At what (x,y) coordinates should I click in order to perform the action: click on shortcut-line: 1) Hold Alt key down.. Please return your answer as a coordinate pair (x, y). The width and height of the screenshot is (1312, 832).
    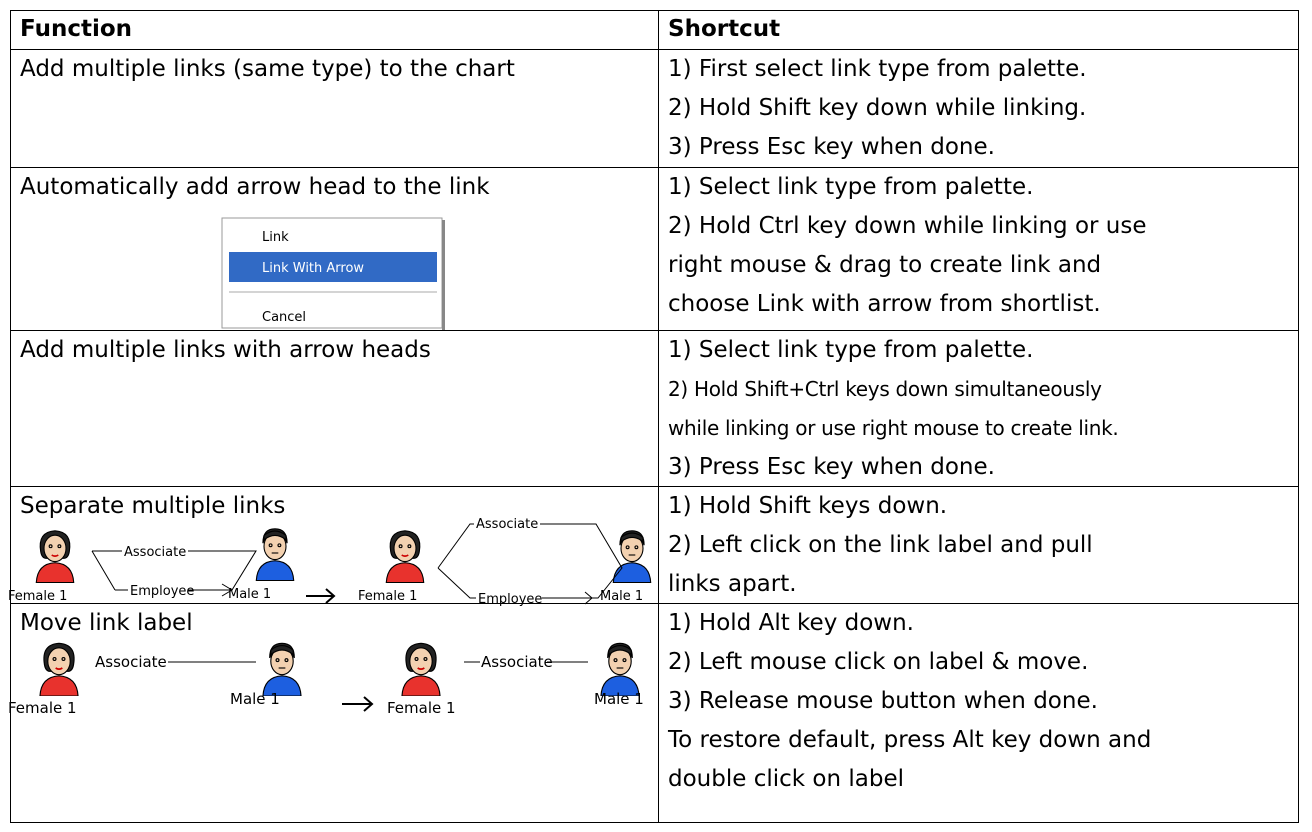
    Looking at the image, I should click on (791, 623).